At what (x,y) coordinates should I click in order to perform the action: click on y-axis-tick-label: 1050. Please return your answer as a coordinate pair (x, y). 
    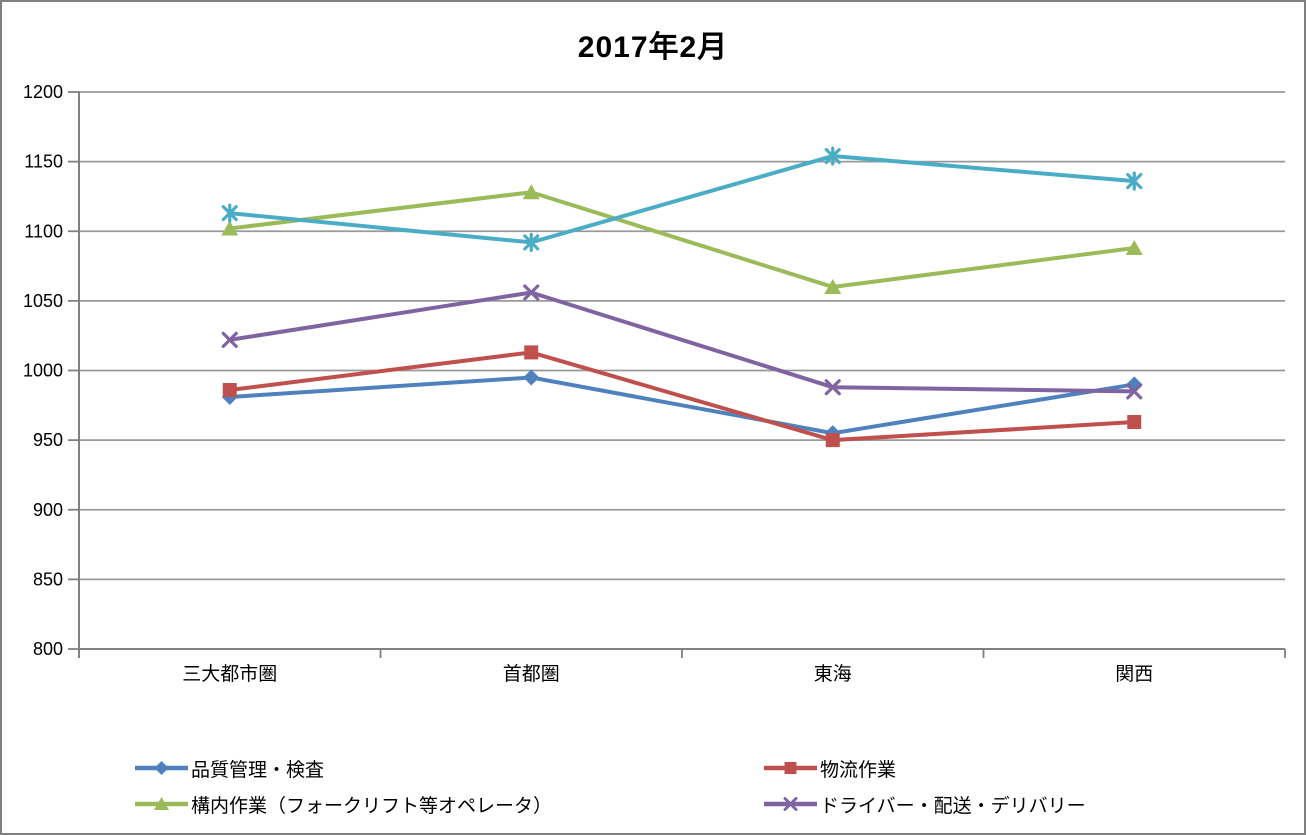
    Looking at the image, I should click on (43, 301).